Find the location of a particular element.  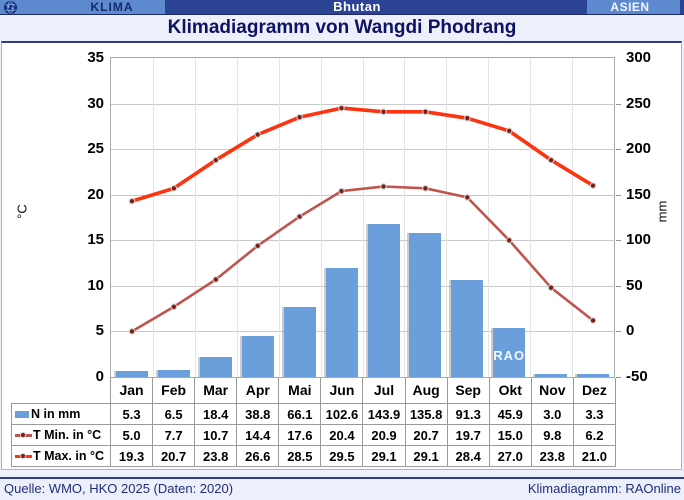

rao-watermark: RAO is located at coordinates (509, 355).